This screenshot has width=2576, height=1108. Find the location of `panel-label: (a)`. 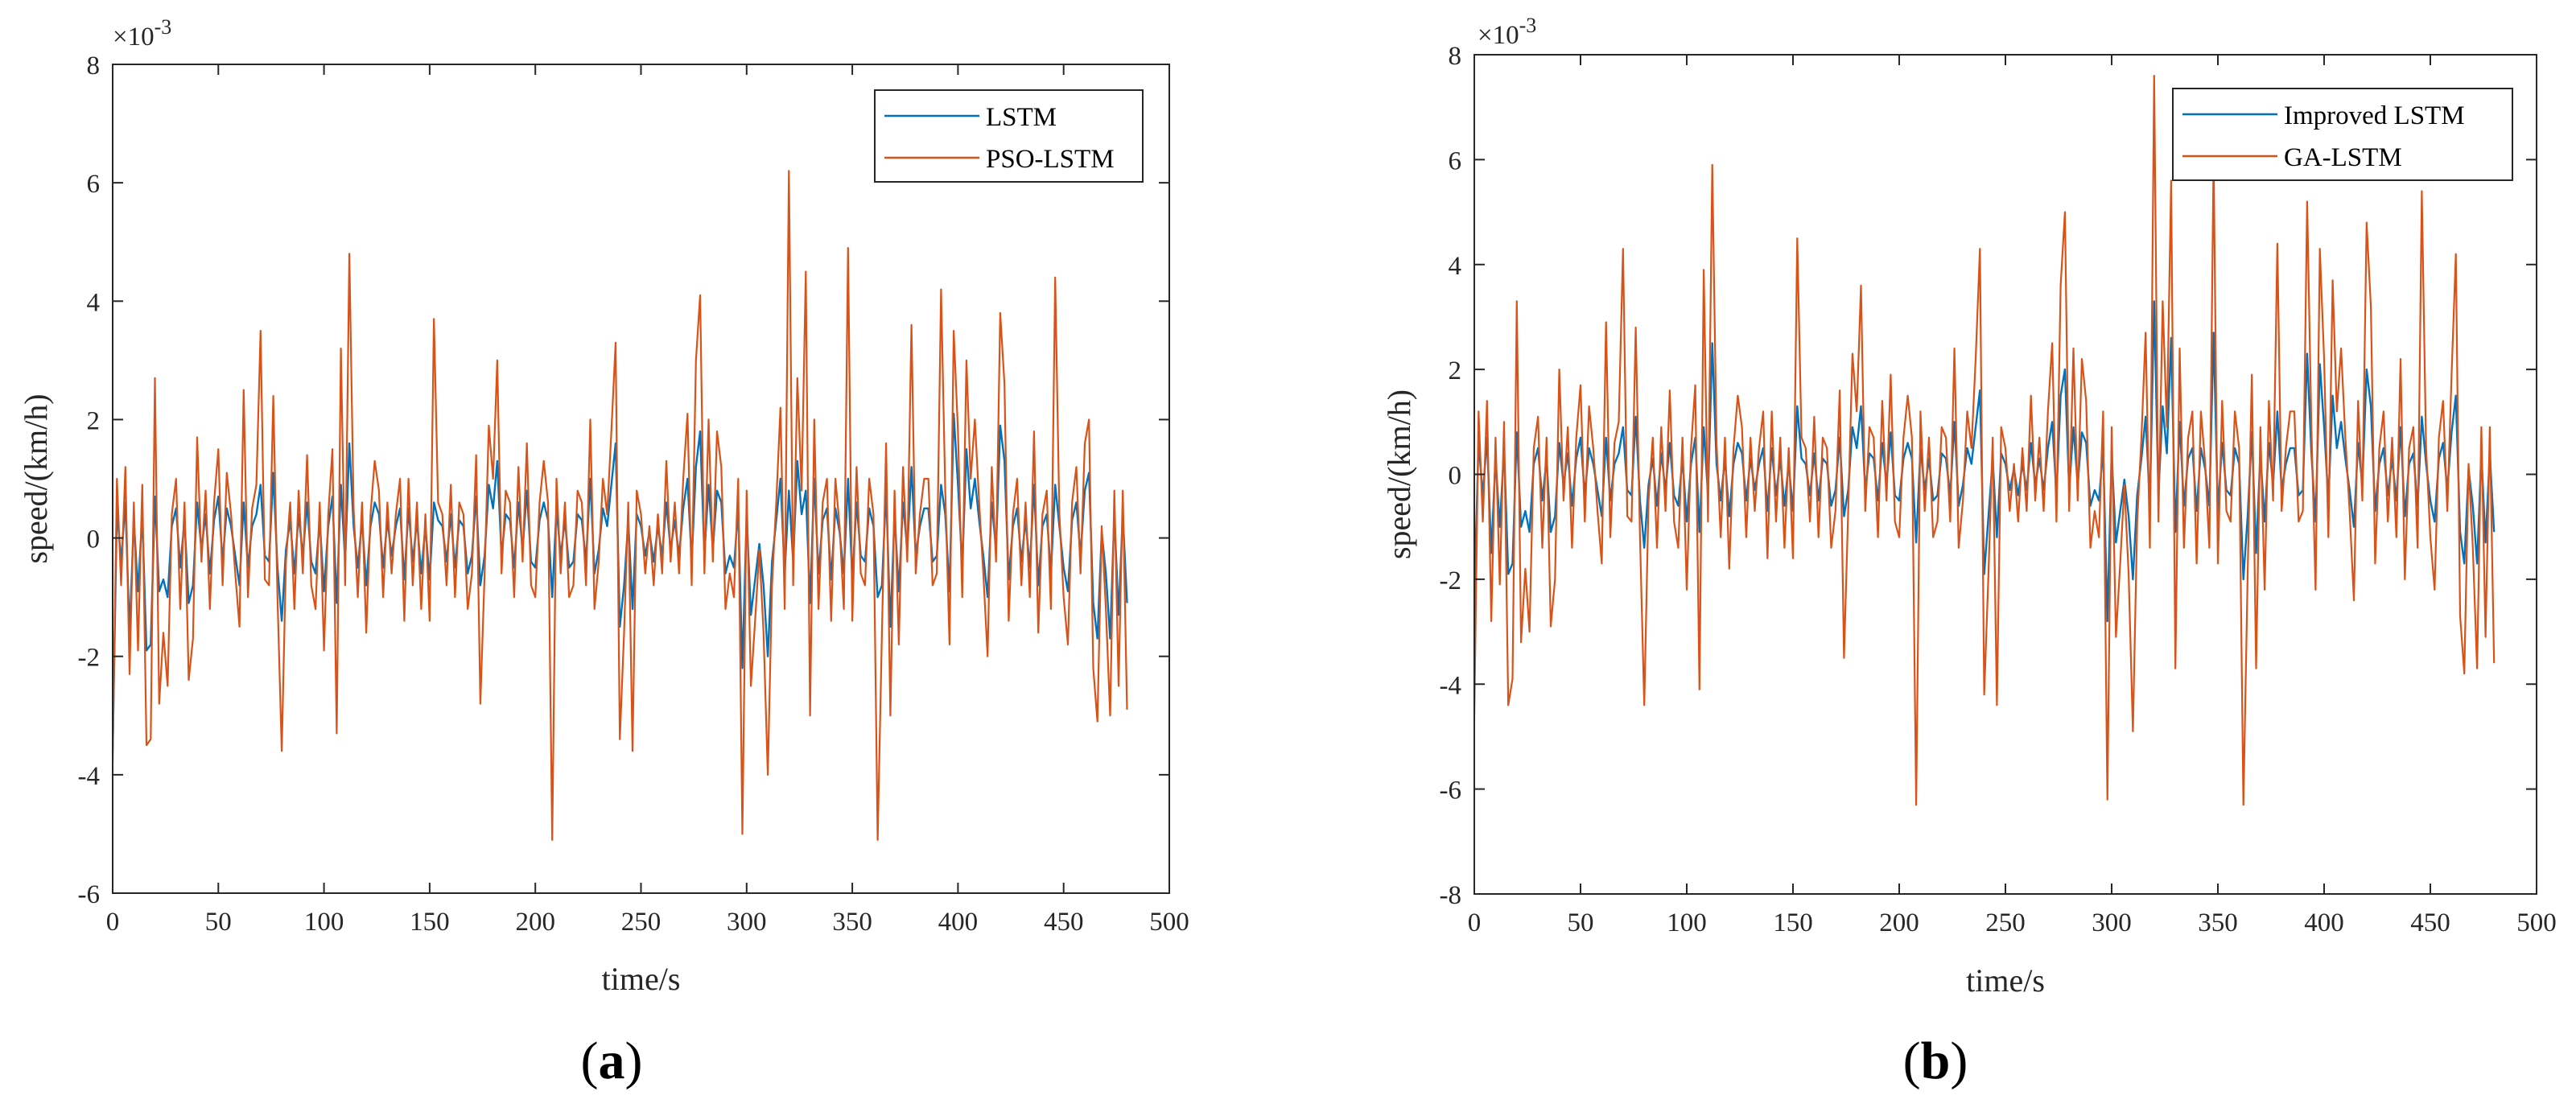

panel-label: (a) is located at coordinates (612, 1061).